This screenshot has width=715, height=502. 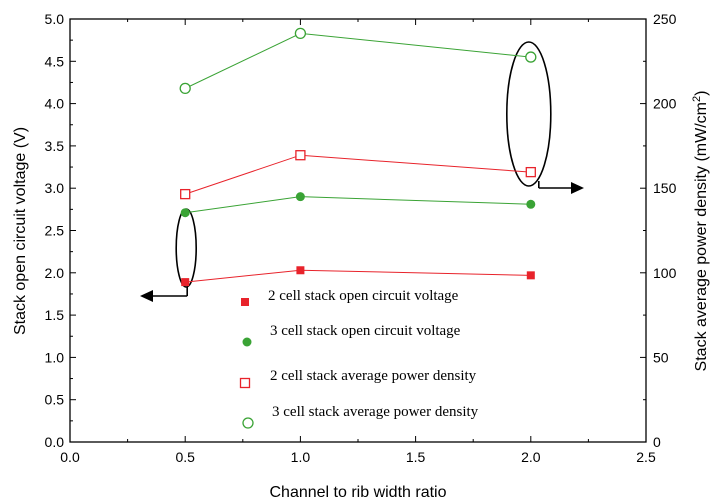 I want to click on y-left-tick-label: 3.0, so click(x=55, y=188).